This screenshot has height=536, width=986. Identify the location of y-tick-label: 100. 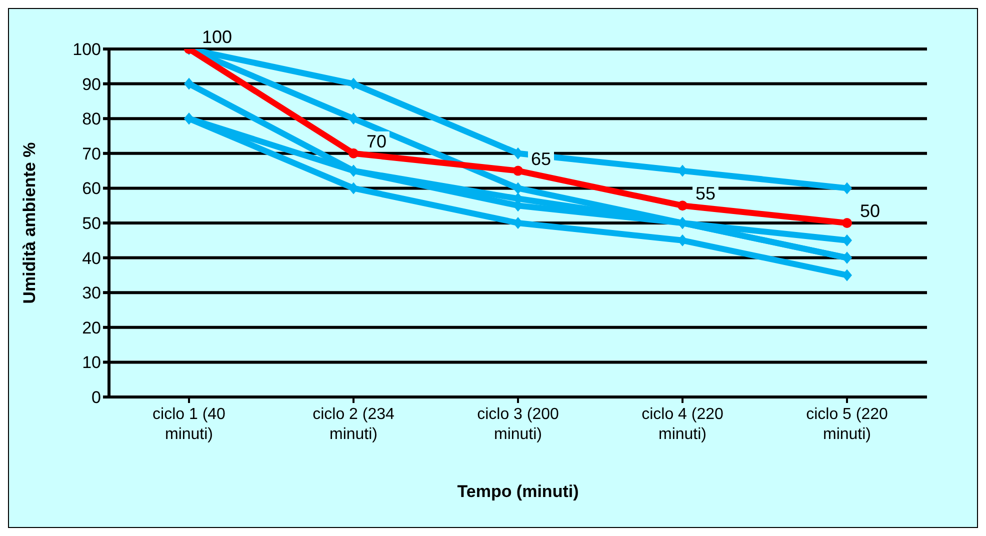
(86, 50).